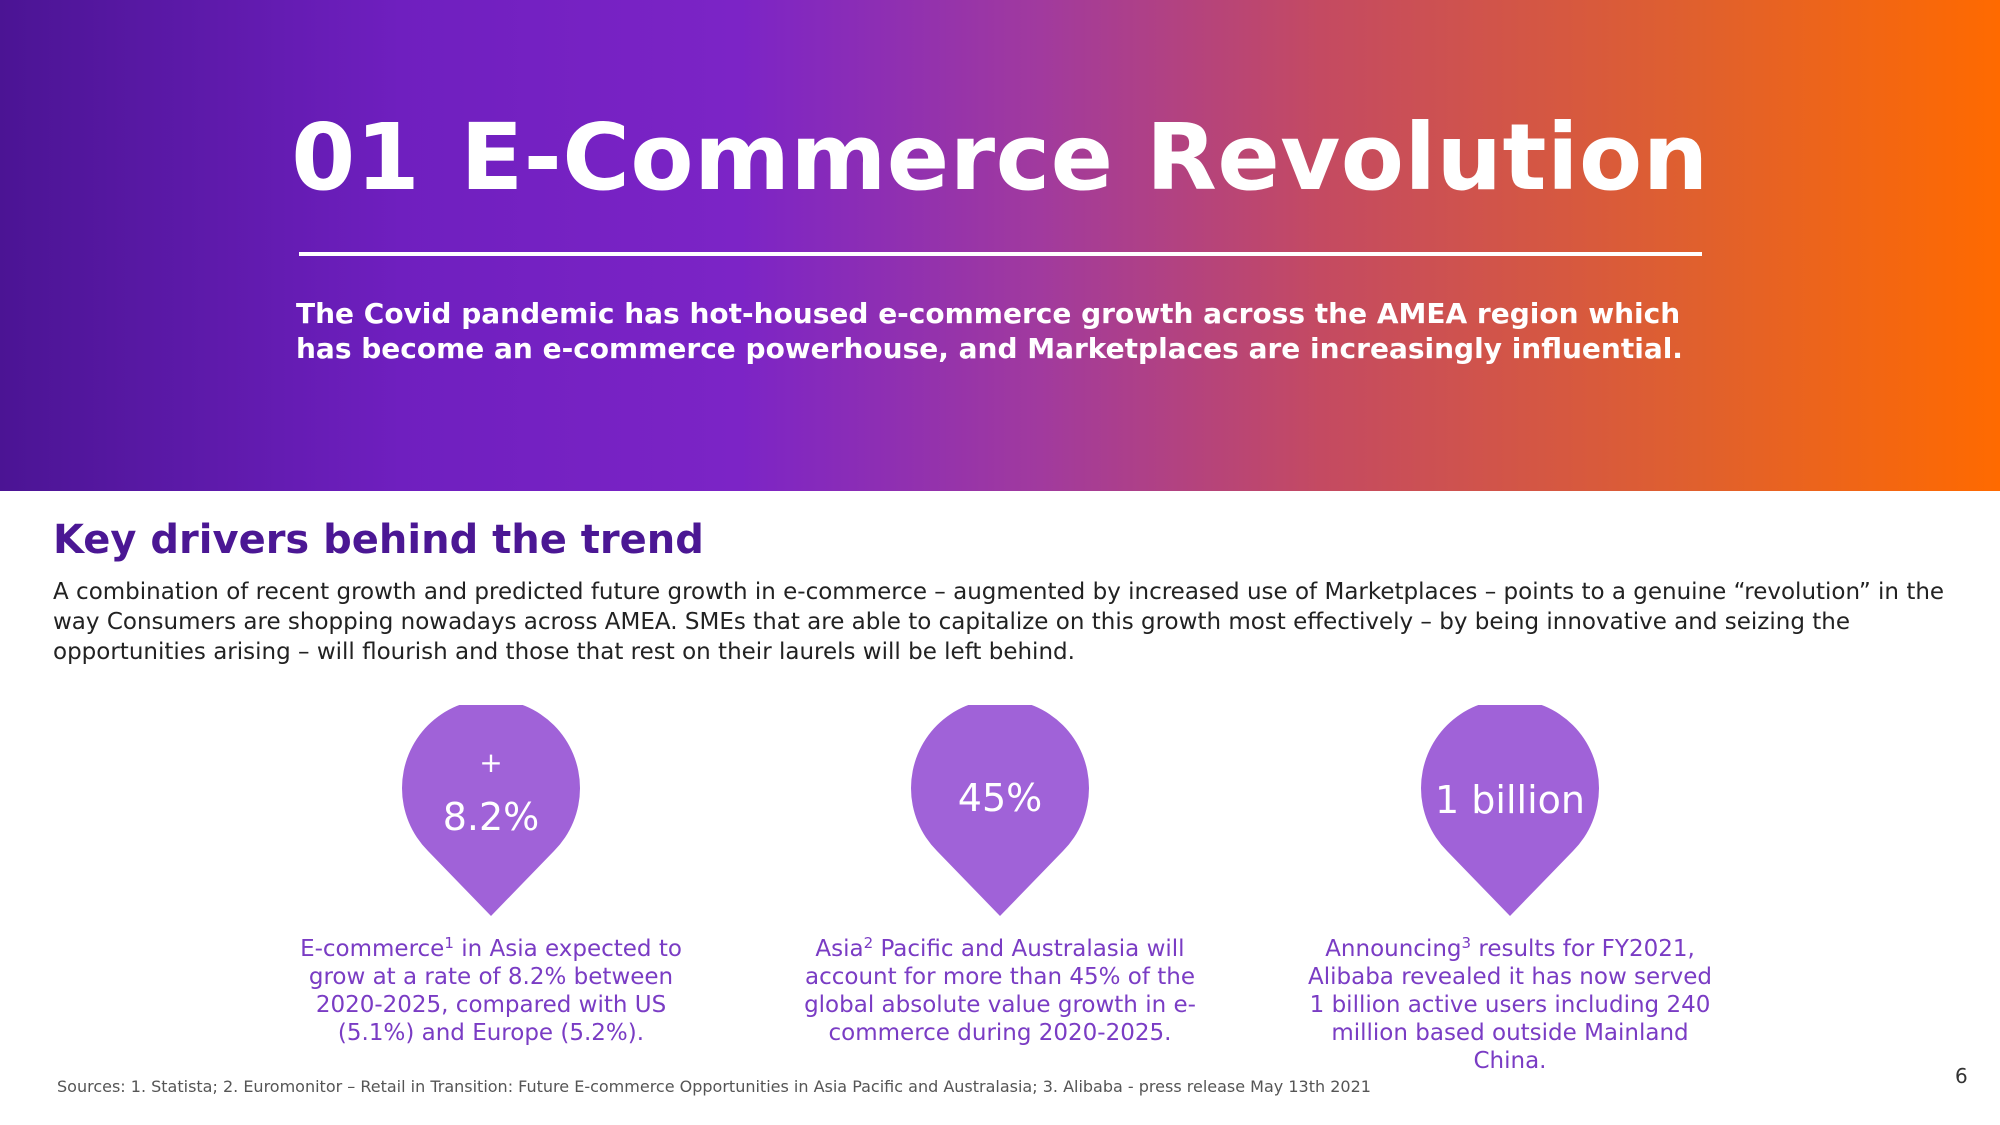 This screenshot has height=1125, width=2000. I want to click on caption-lead: Announcing, so click(1393, 949).